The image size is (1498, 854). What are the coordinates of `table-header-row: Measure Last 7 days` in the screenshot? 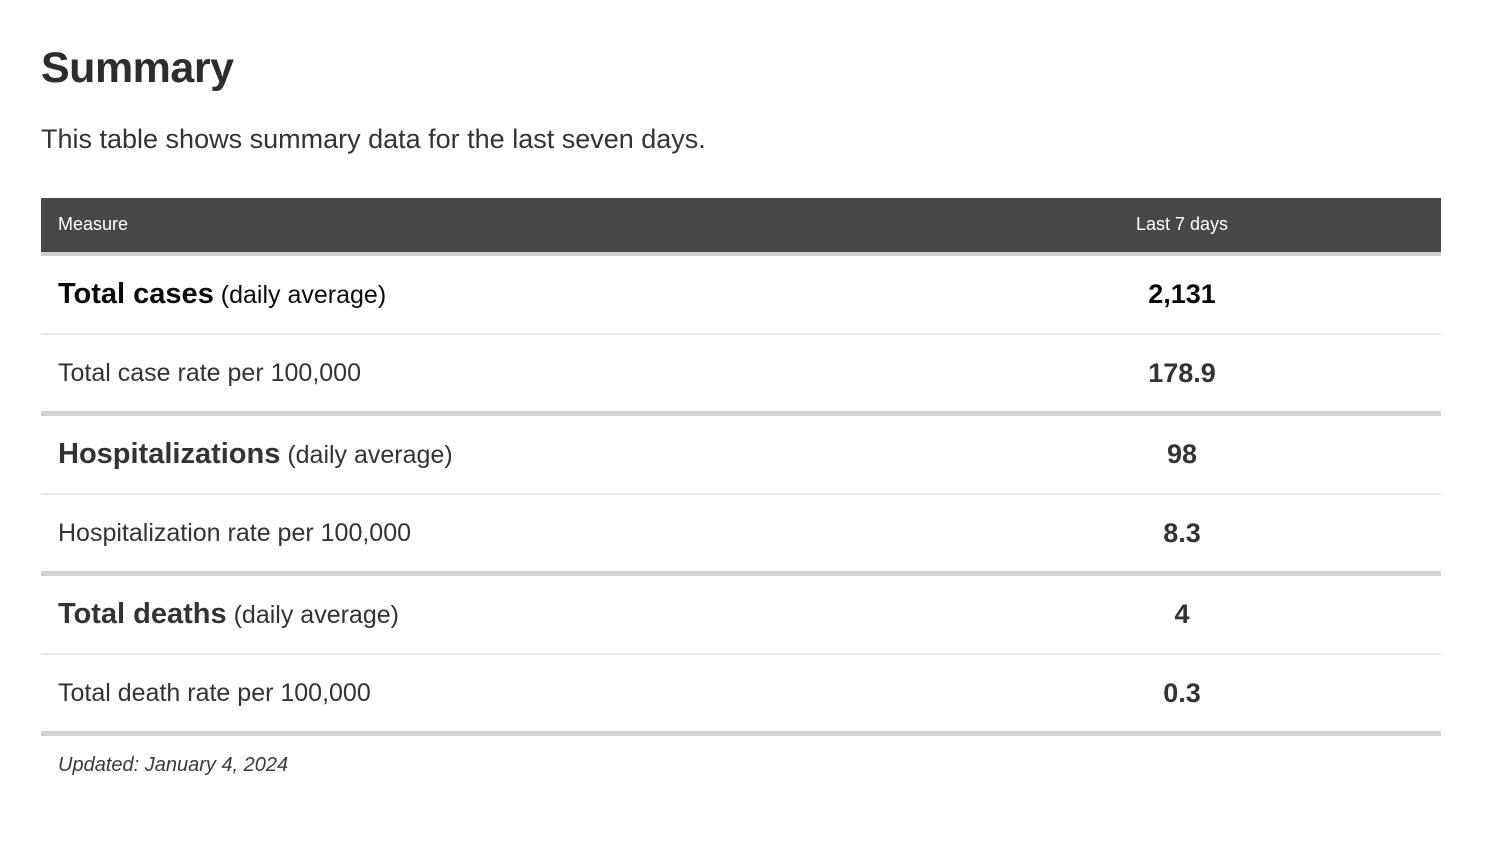 It's located at (741, 226).